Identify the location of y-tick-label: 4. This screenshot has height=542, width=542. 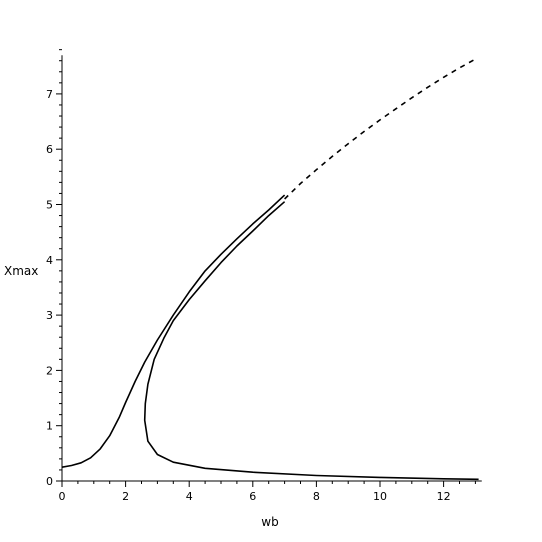
(49, 260).